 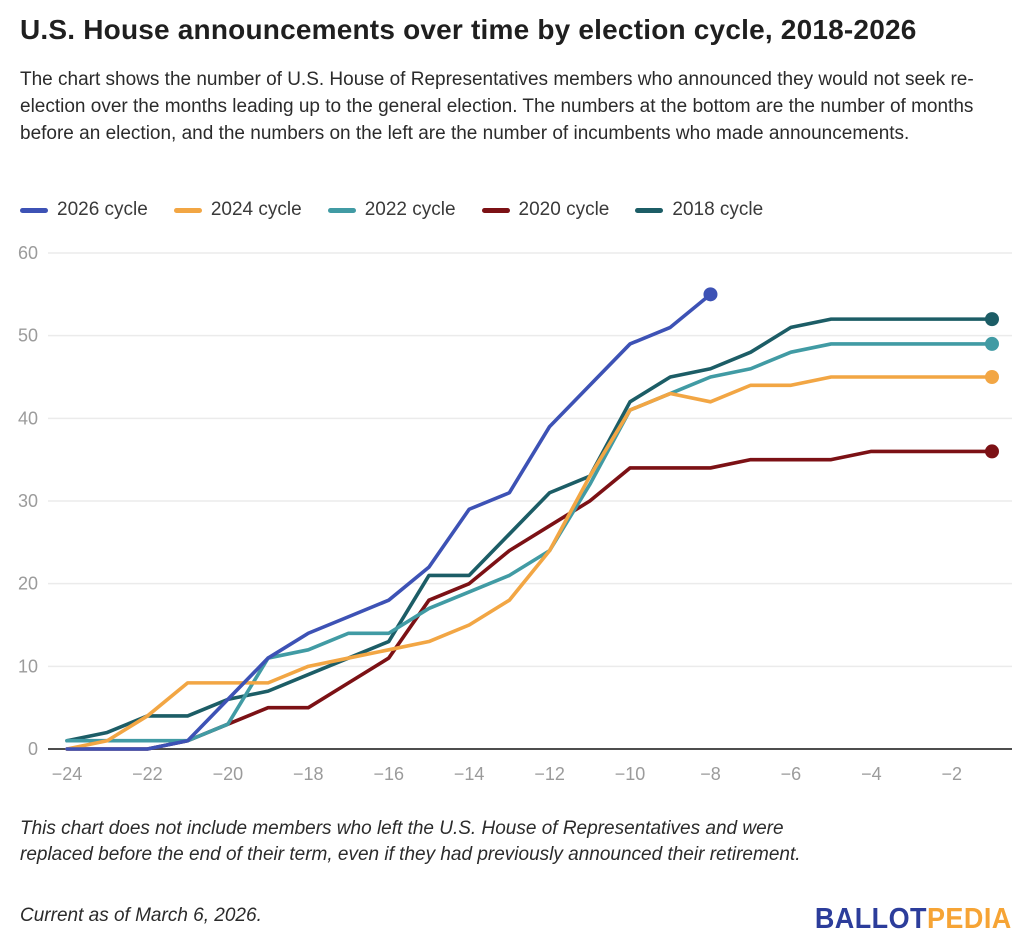 What do you see at coordinates (28, 336) in the screenshot?
I see `y-tick-label: 50` at bounding box center [28, 336].